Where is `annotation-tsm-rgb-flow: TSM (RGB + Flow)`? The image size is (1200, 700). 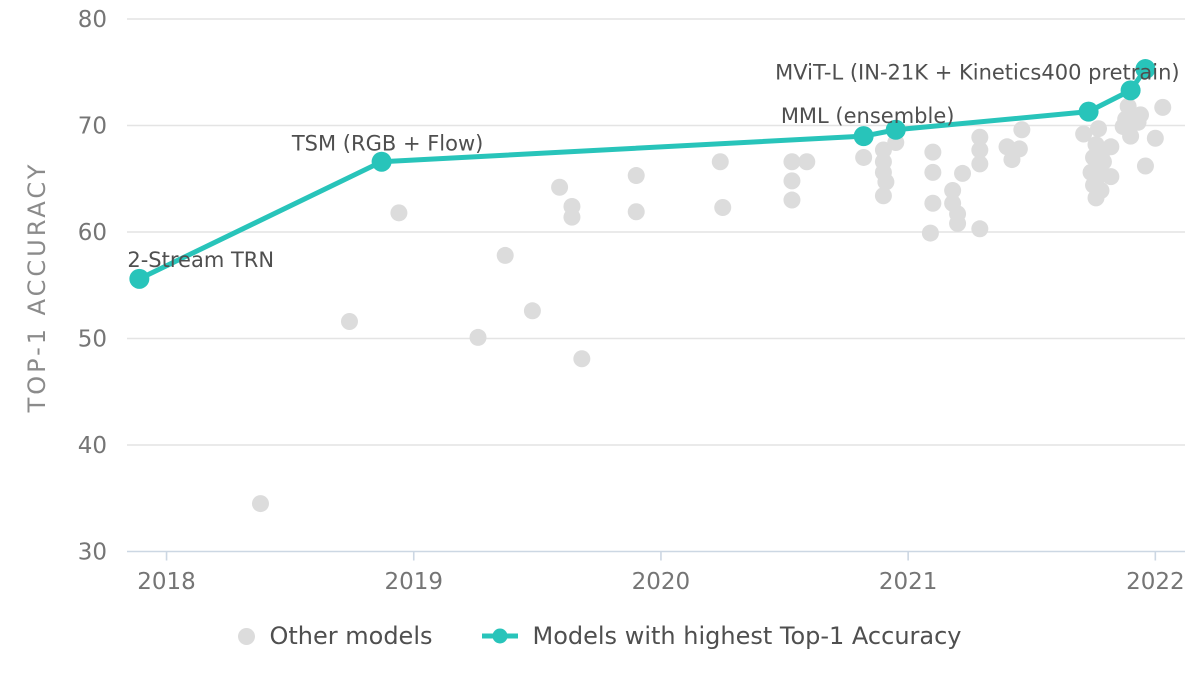 annotation-tsm-rgb-flow: TSM (RGB + Flow) is located at coordinates (387, 144).